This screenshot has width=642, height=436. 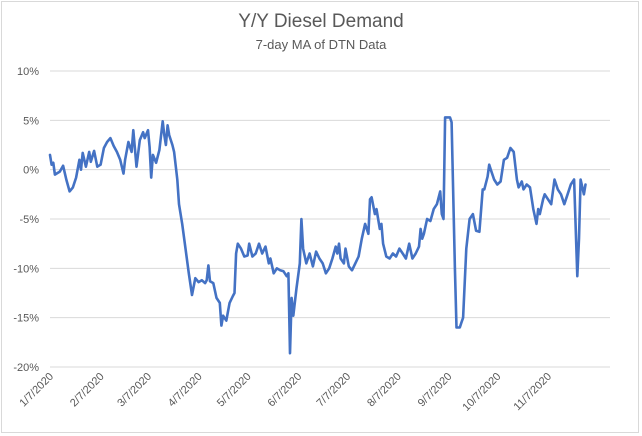 I want to click on x-tick-label: 5/7/2020, so click(x=234, y=390).